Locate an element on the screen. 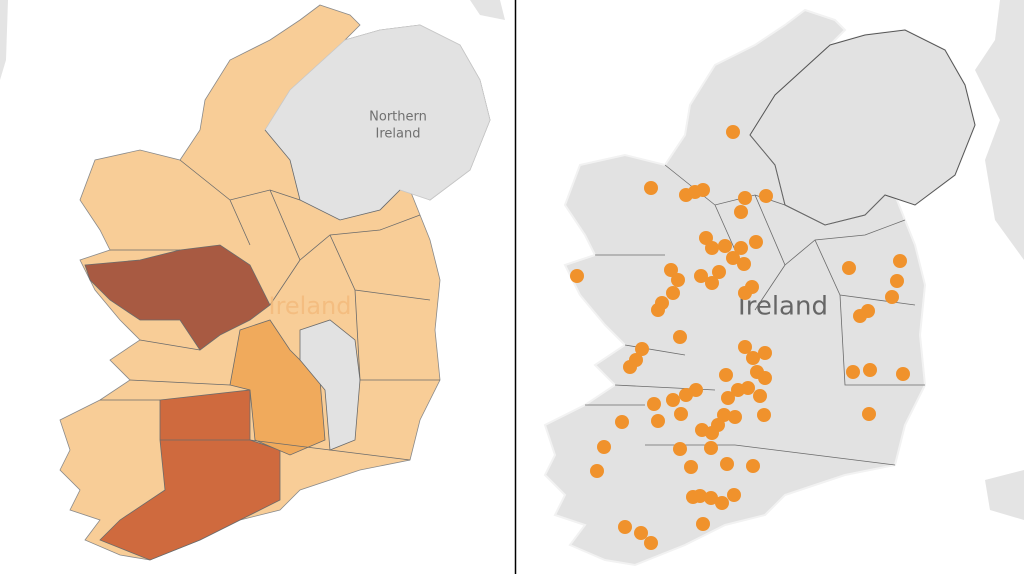 The image size is (1024, 574). land is located at coordinates (992, 287).